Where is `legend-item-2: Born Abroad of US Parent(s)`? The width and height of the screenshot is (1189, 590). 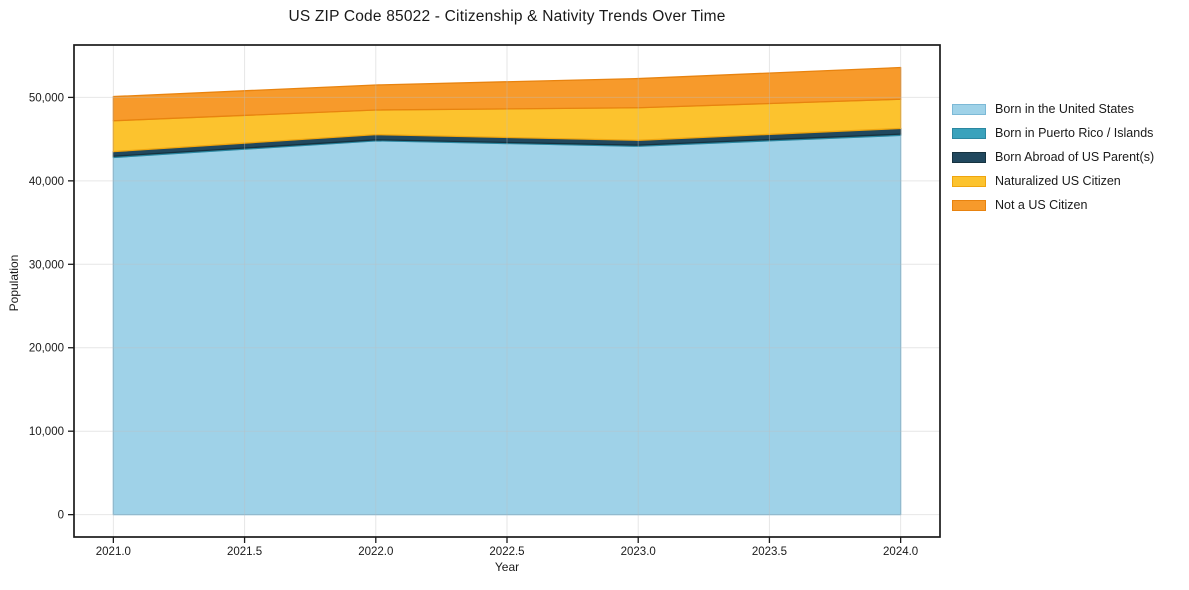 legend-item-2: Born Abroad of US Parent(s) is located at coordinates (1053, 157).